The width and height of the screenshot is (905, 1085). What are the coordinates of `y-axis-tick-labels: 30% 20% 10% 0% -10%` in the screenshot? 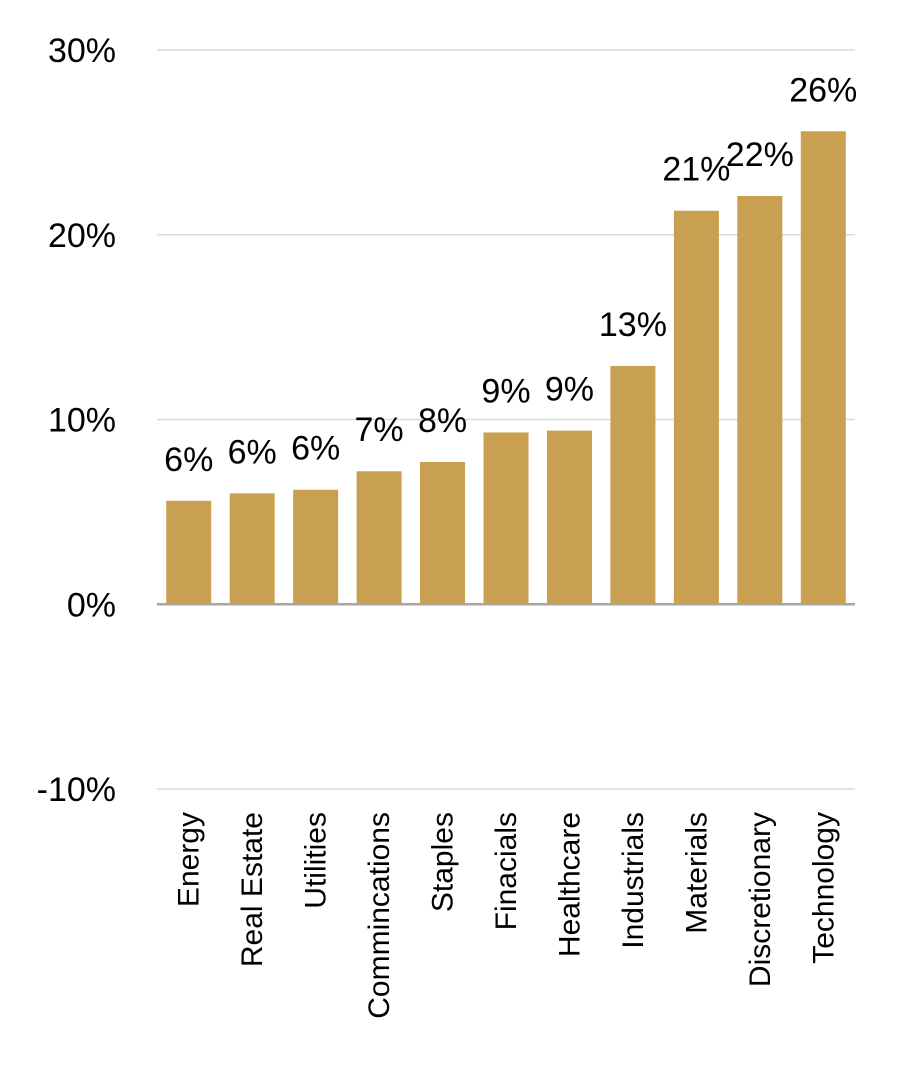 It's located at (76, 420).